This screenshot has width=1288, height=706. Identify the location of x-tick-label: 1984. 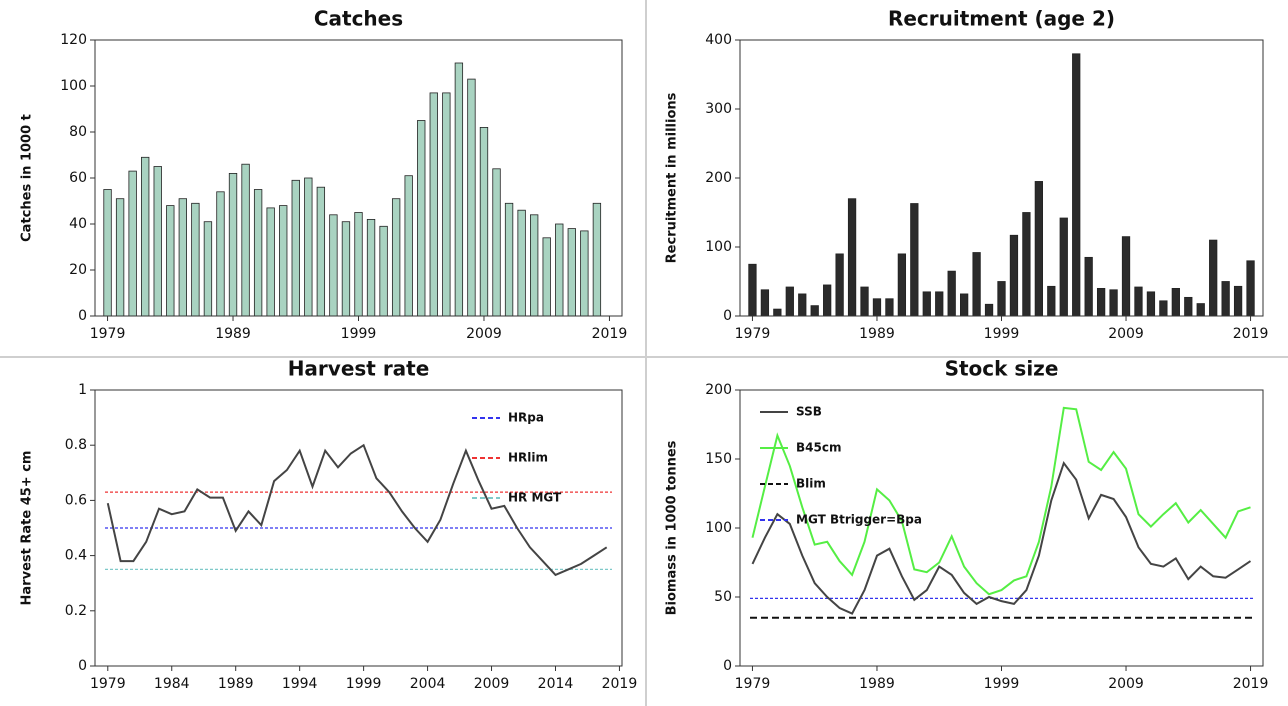
(172, 684).